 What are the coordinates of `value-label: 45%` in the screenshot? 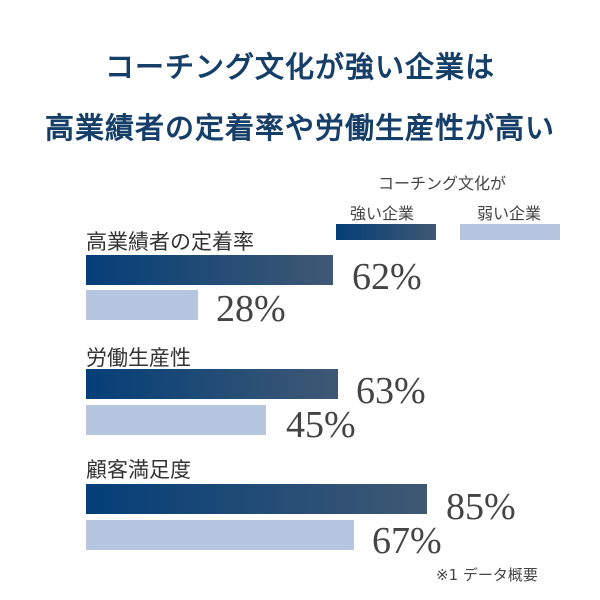 It's located at (321, 425).